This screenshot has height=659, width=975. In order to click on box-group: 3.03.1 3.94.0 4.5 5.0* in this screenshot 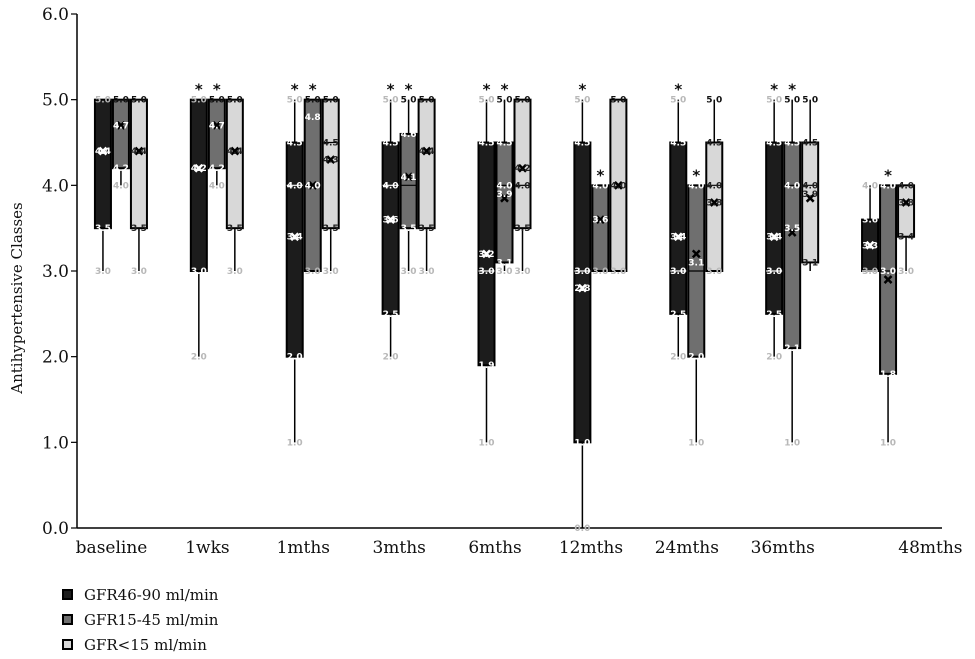, I will do `click(504, 179)`.